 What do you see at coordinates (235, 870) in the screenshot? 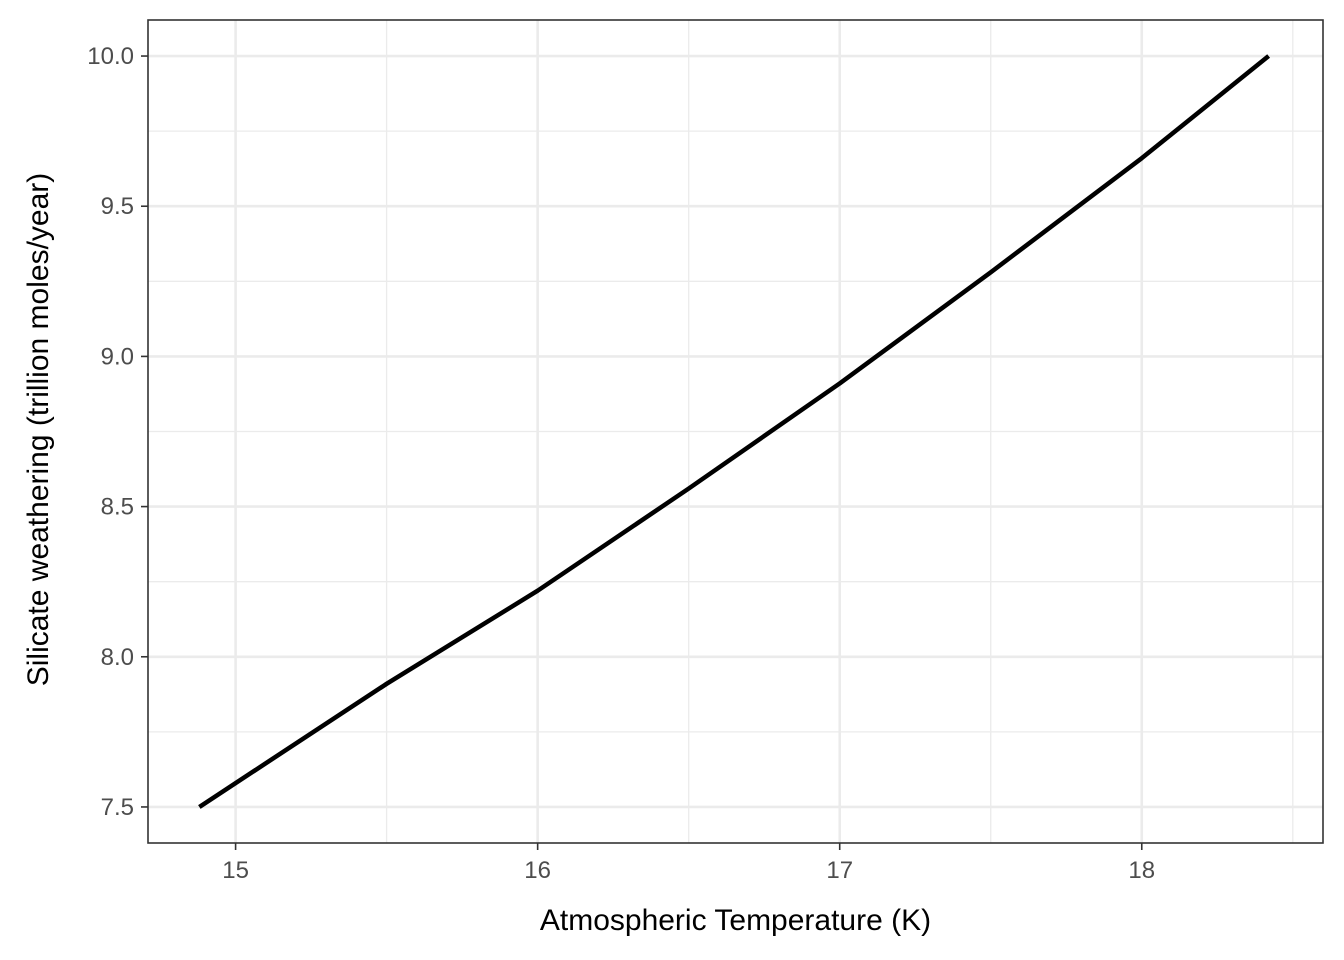
I see `x-tick-label: 15` at bounding box center [235, 870].